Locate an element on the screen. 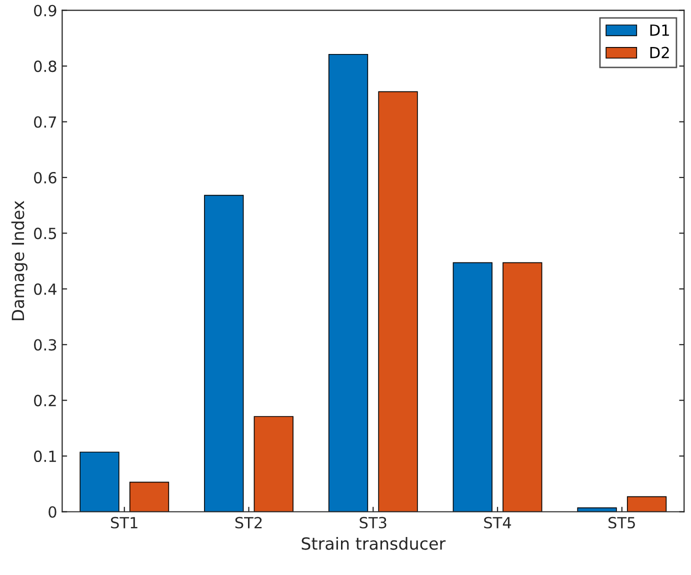 The width and height of the screenshot is (691, 575). x-axis-title: Strain transducer is located at coordinates (374, 543).